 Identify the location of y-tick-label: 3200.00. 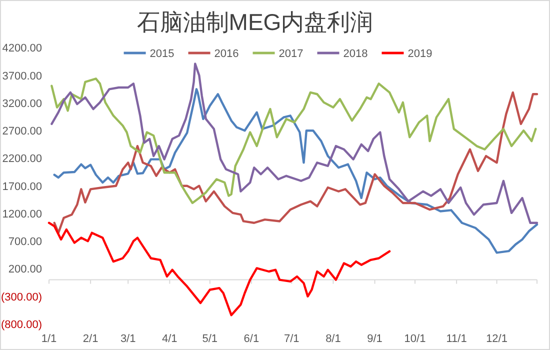
(22, 104).